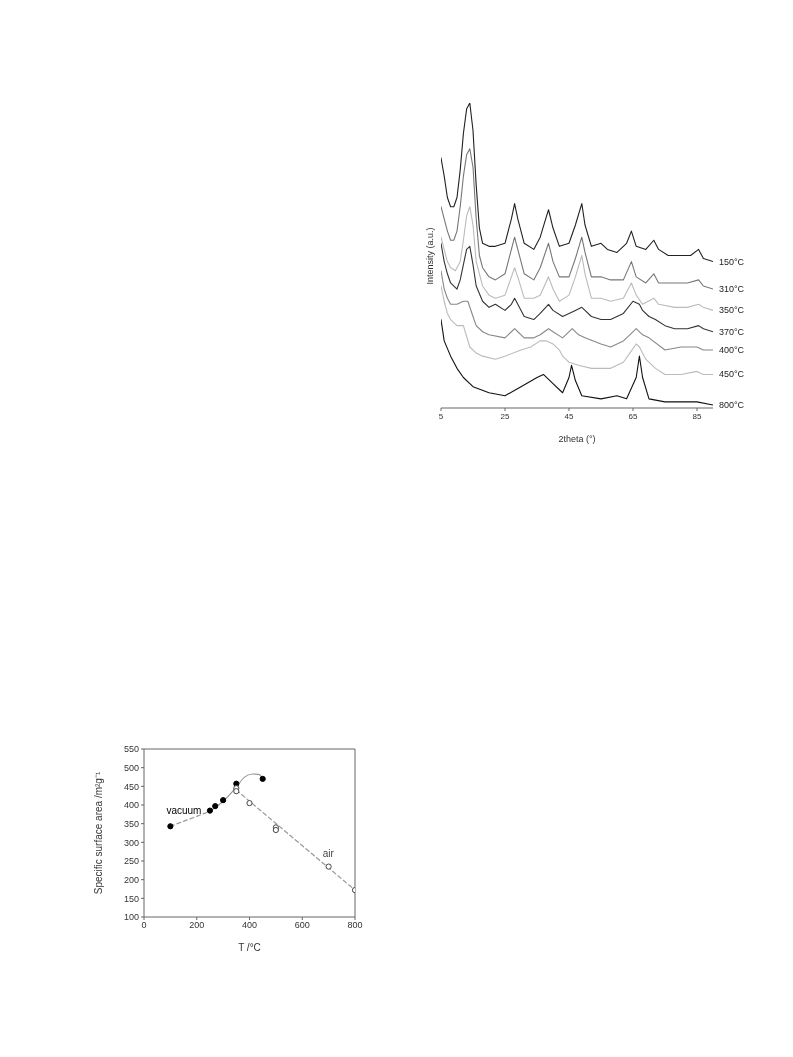 This screenshot has width=793, height=1057. Describe the element at coordinates (732, 331) in the screenshot. I see `series-label: 370°C` at that location.